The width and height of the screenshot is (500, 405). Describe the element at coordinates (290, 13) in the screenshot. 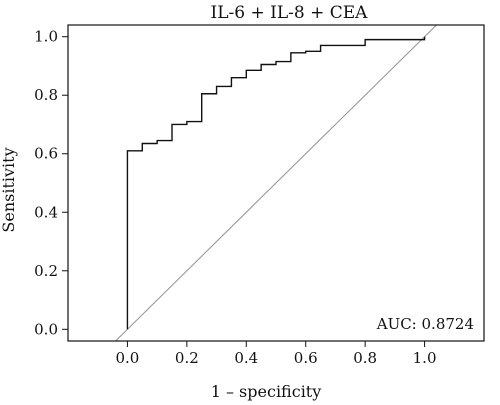

I see `chart-title: IL-6 + IL-8 + CEA` at that location.